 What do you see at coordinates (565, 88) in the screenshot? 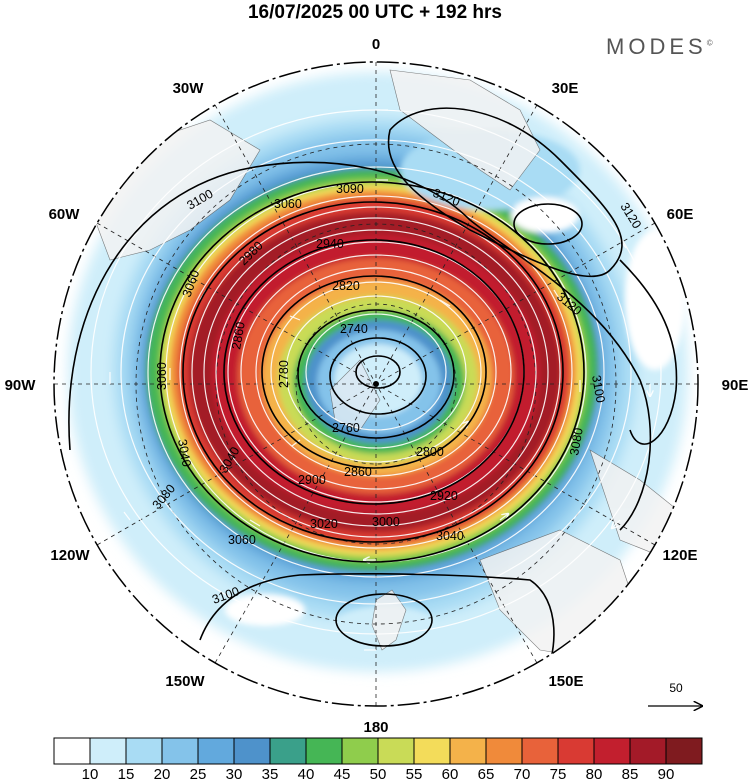
I see `lon-label-30e: 30E` at bounding box center [565, 88].